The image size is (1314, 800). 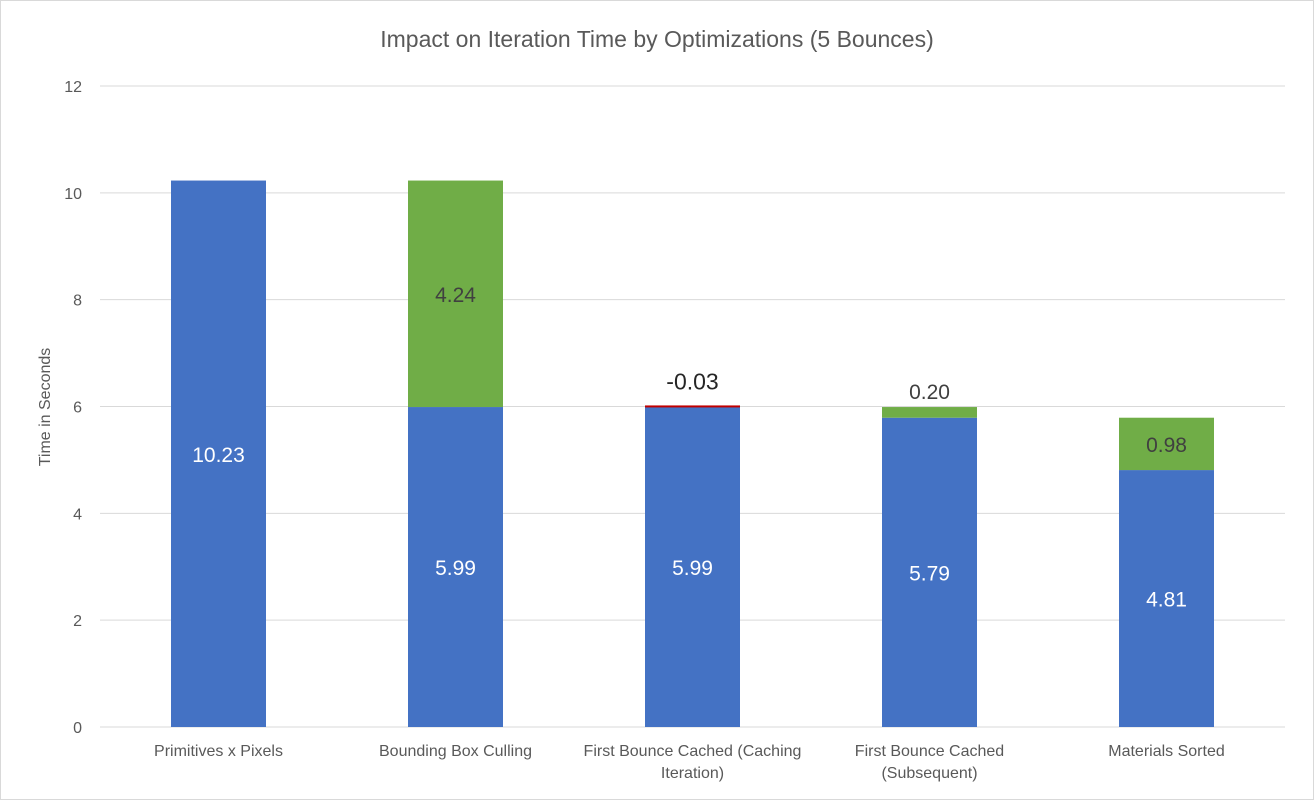 What do you see at coordinates (455, 751) in the screenshot?
I see `x-category-label: Bounding Box Culling` at bounding box center [455, 751].